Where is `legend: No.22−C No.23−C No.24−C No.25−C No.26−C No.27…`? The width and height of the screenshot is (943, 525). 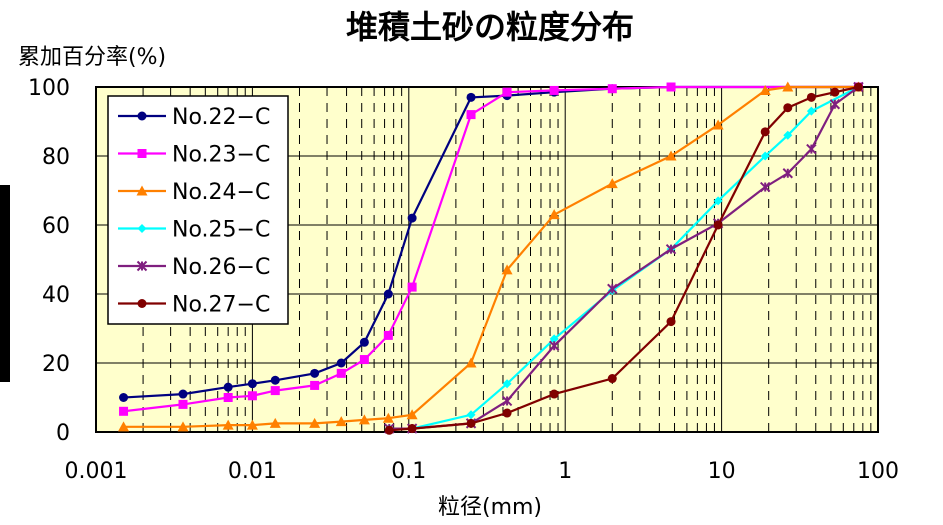 legend: No.22−C No.23−C No.24−C No.25−C No.26−C No.27… is located at coordinates (198, 210).